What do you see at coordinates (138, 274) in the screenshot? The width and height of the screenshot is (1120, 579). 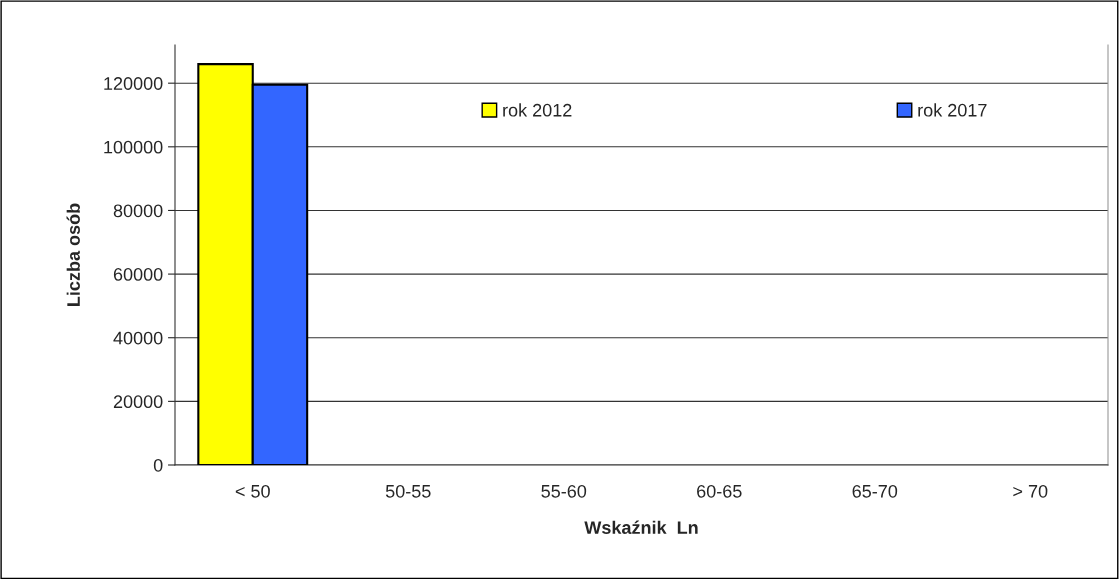 I see `y-tick-label: 60000` at bounding box center [138, 274].